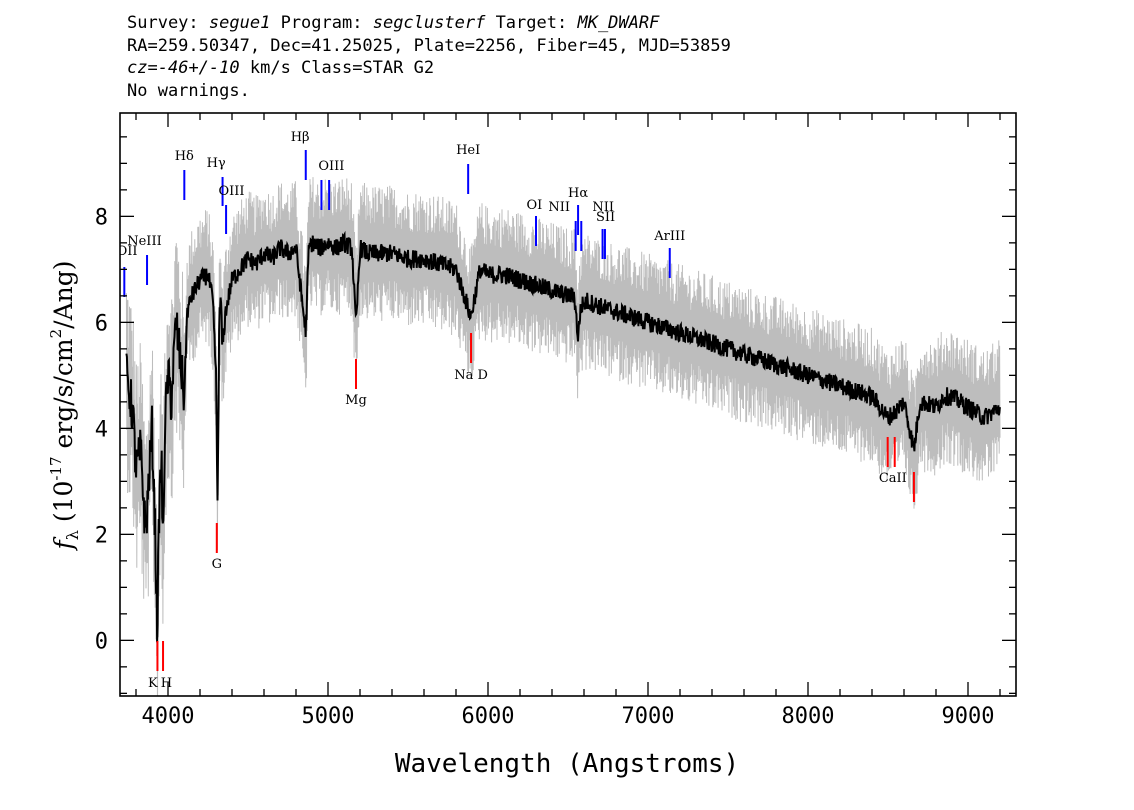  Describe the element at coordinates (152, 68) in the screenshot. I see `cz-equals: =` at that location.